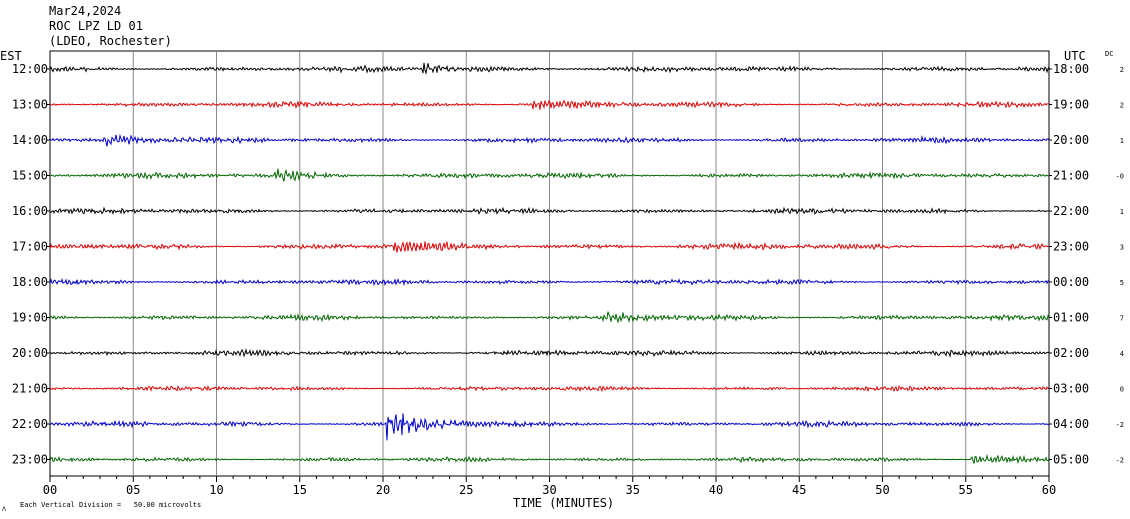 Image resolution: width=1130 pixels, height=519 pixels. I want to click on x-tick-label: 55, so click(966, 490).